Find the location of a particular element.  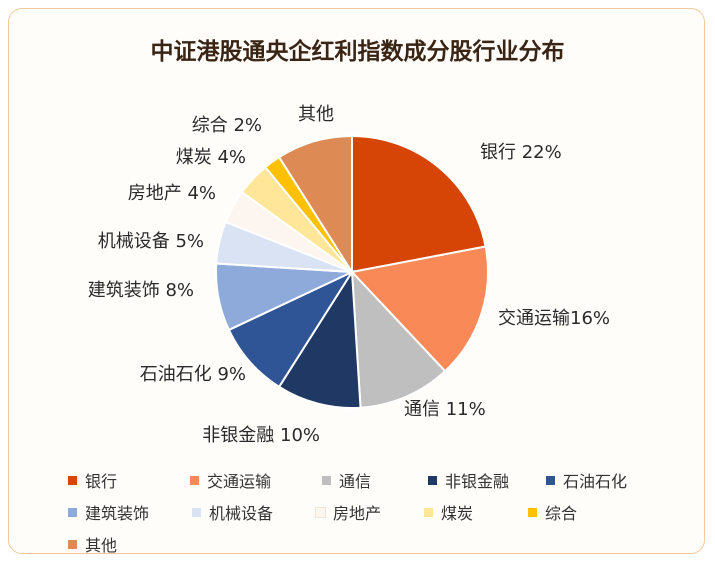

legend-item-4: 非银金融 is located at coordinates (480, 480).